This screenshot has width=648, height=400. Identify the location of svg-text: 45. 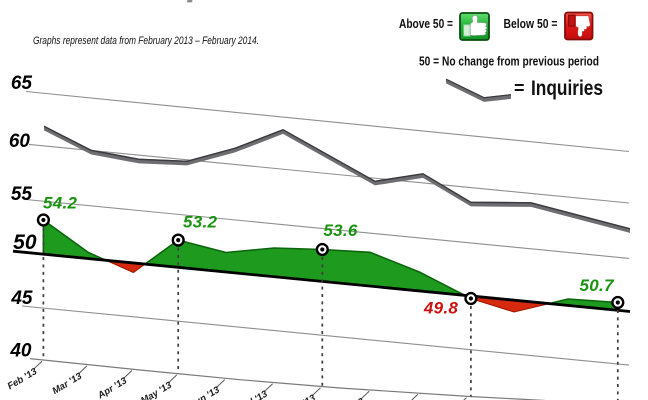
(21, 298).